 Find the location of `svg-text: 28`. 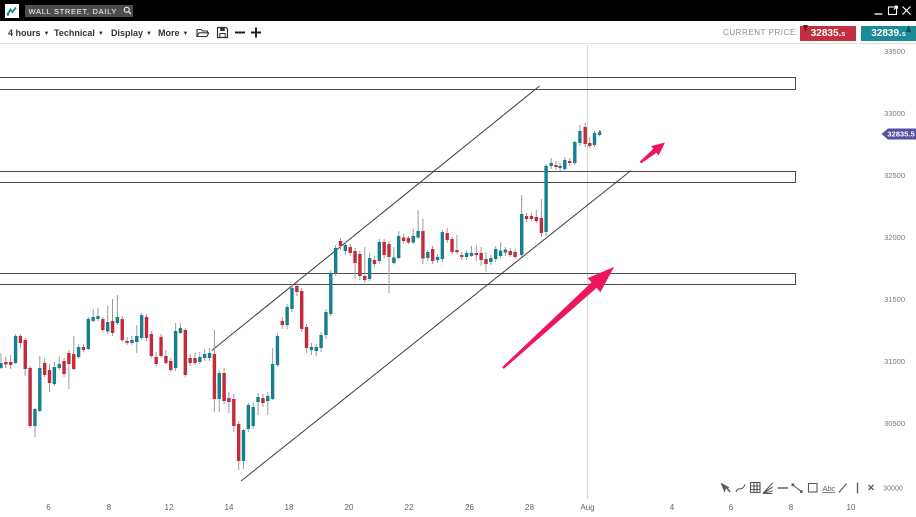

svg-text: 28 is located at coordinates (529, 507).